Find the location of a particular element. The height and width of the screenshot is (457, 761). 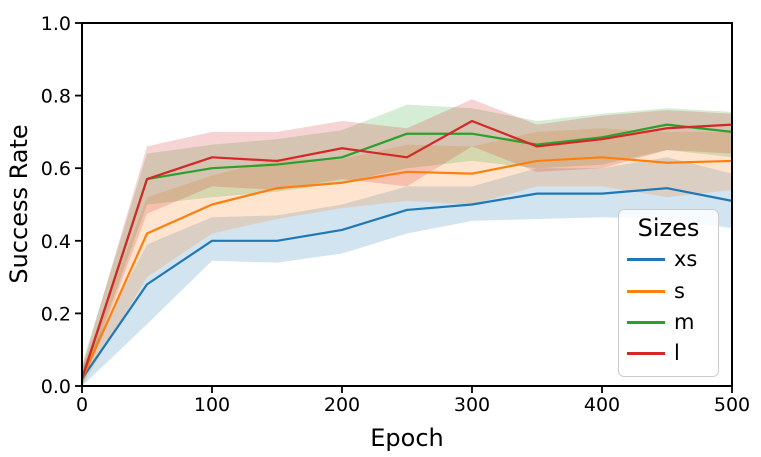

x-tick-label-300: 300 is located at coordinates (472, 405).